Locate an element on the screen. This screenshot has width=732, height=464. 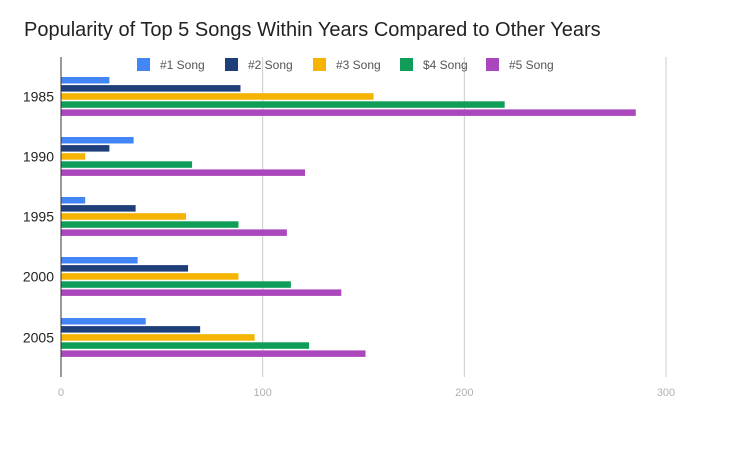
legend-label: $4 Song is located at coordinates (445, 65).